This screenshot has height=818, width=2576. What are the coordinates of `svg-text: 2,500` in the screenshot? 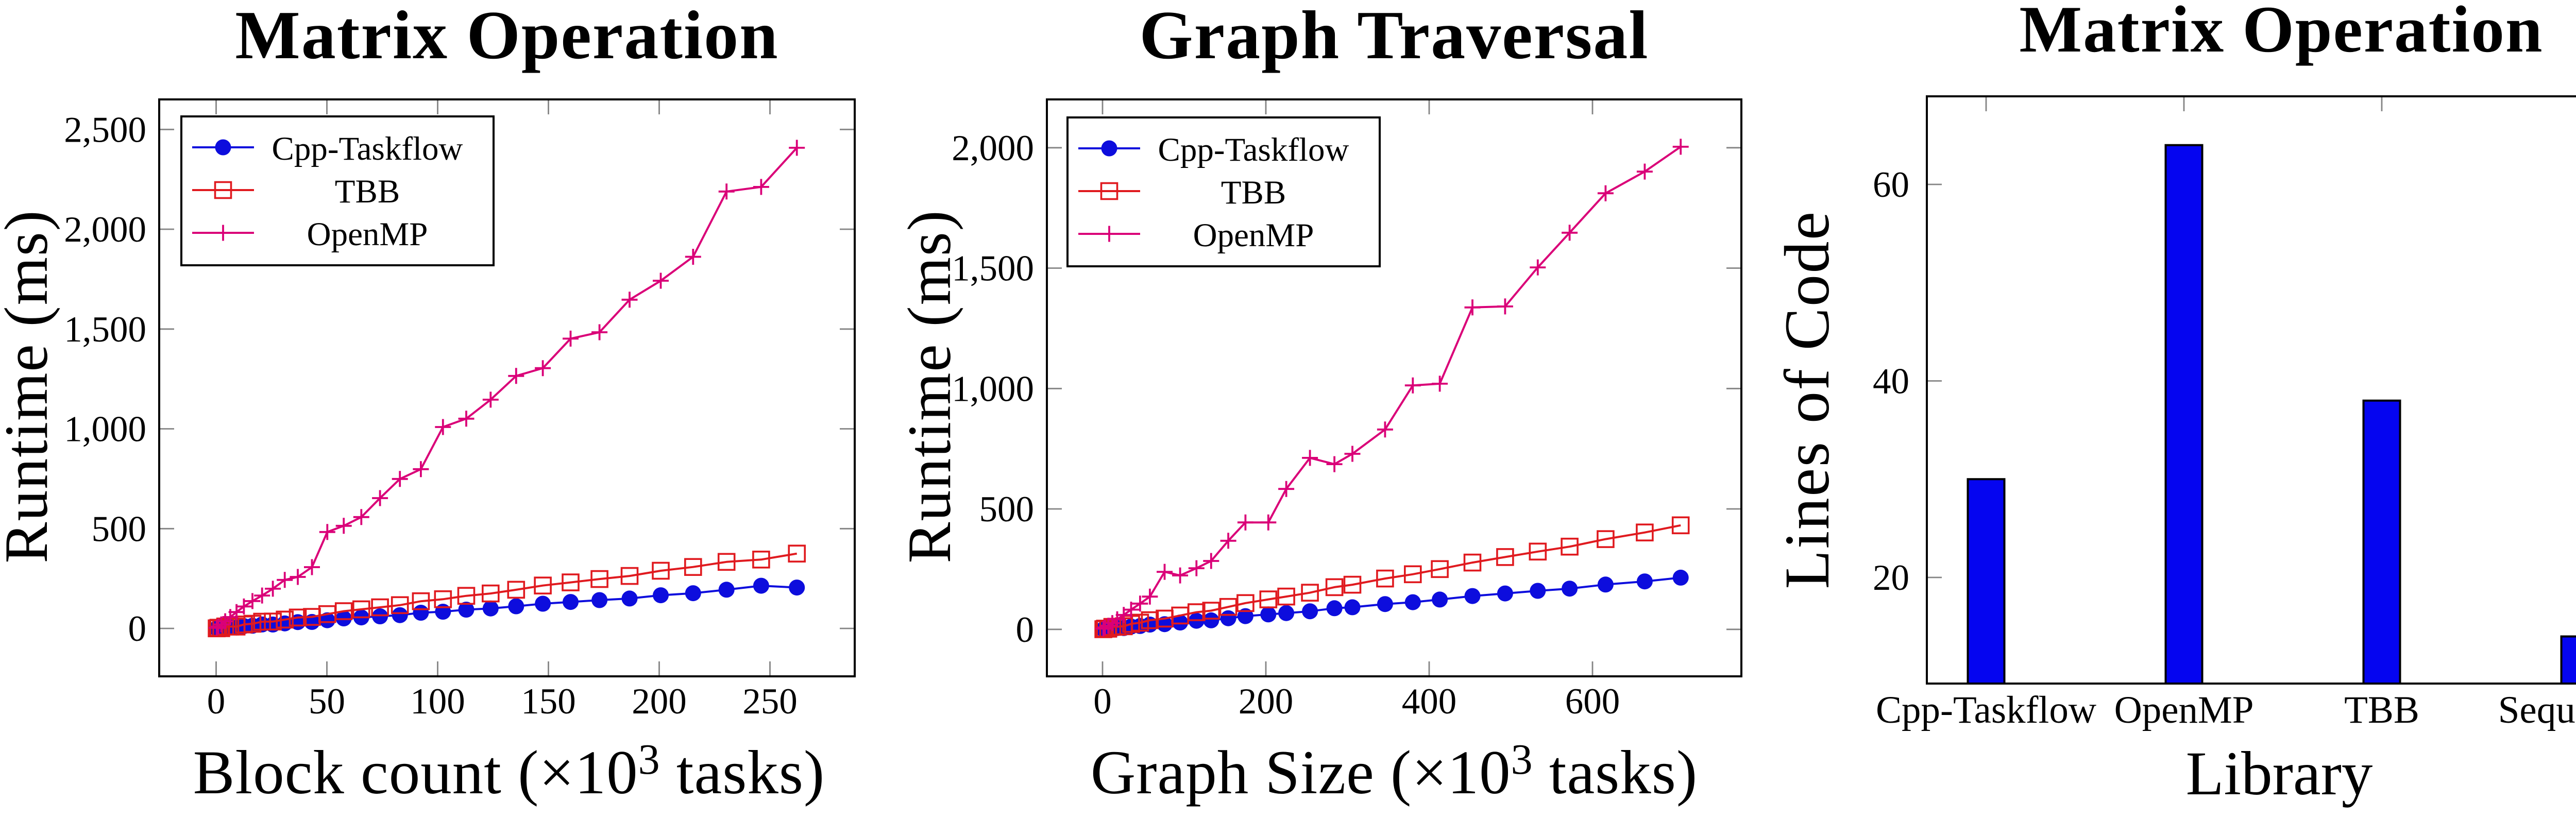 It's located at (105, 130).